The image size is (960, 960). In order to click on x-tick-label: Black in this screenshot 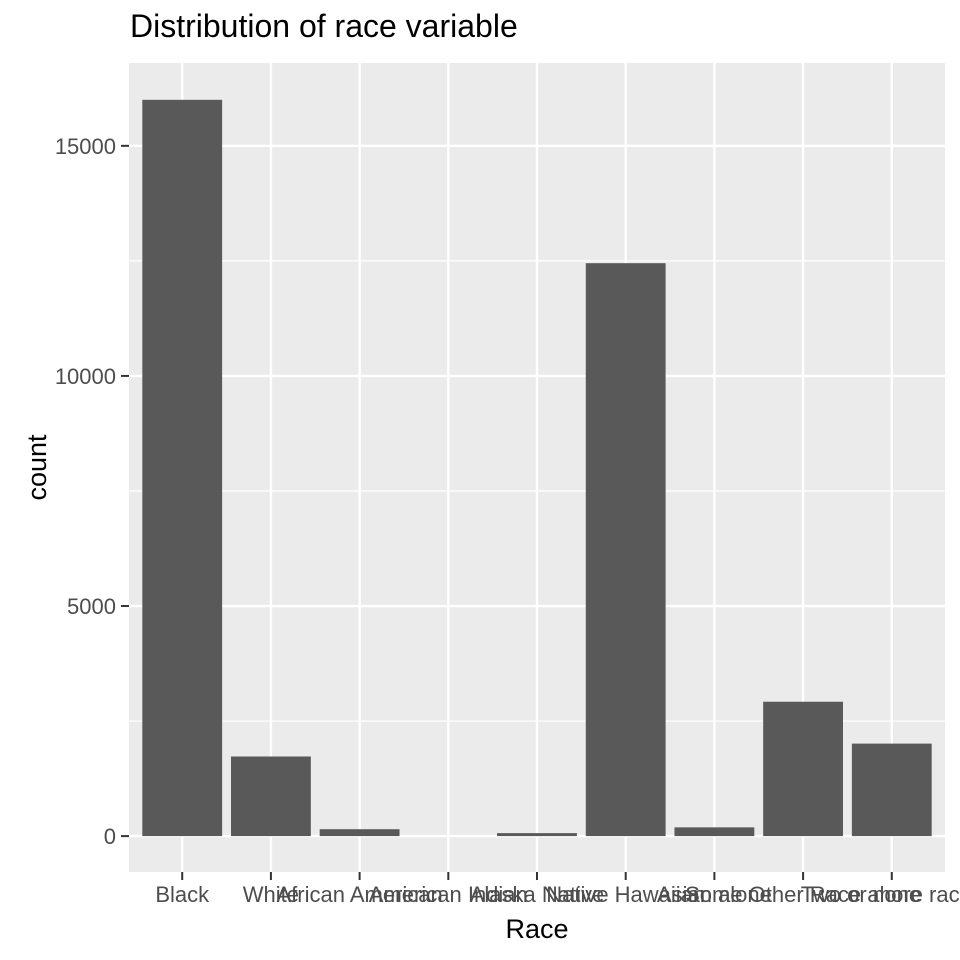, I will do `click(182, 894)`.